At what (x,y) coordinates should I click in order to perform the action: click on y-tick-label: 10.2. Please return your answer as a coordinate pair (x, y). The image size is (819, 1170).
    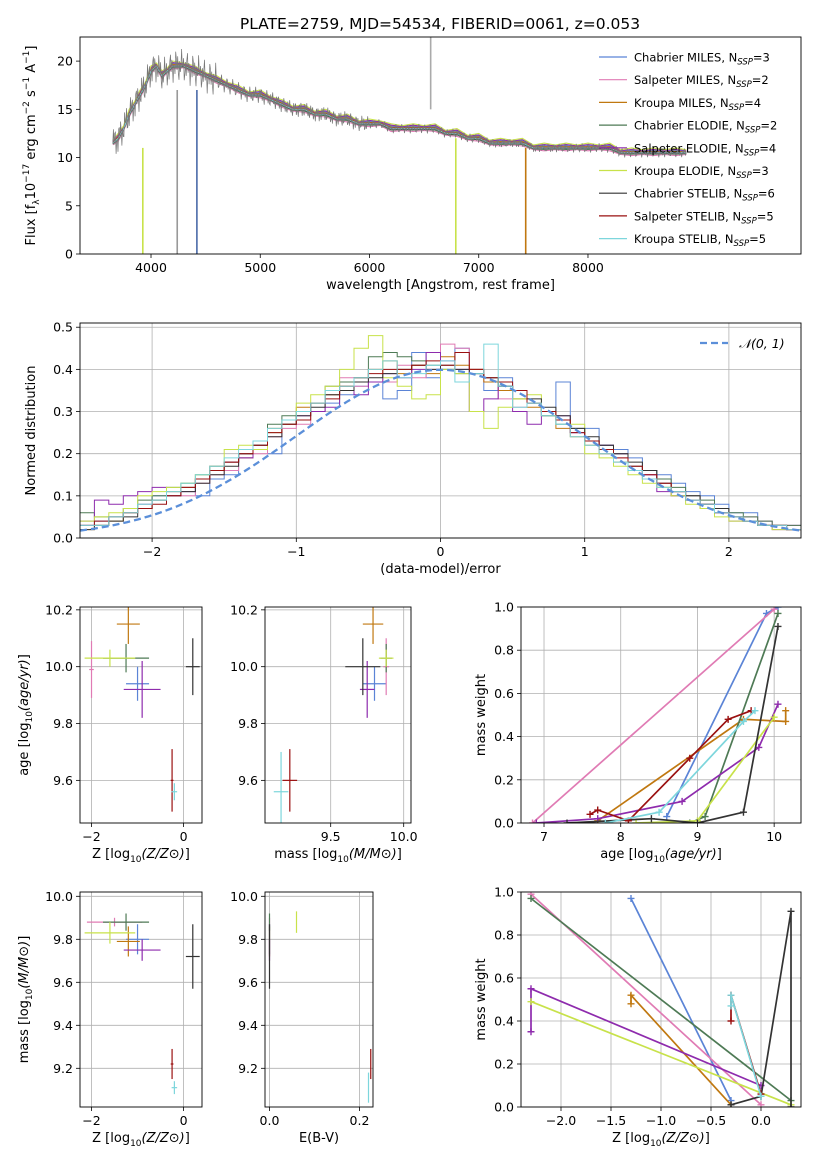
    Looking at the image, I should click on (244, 609).